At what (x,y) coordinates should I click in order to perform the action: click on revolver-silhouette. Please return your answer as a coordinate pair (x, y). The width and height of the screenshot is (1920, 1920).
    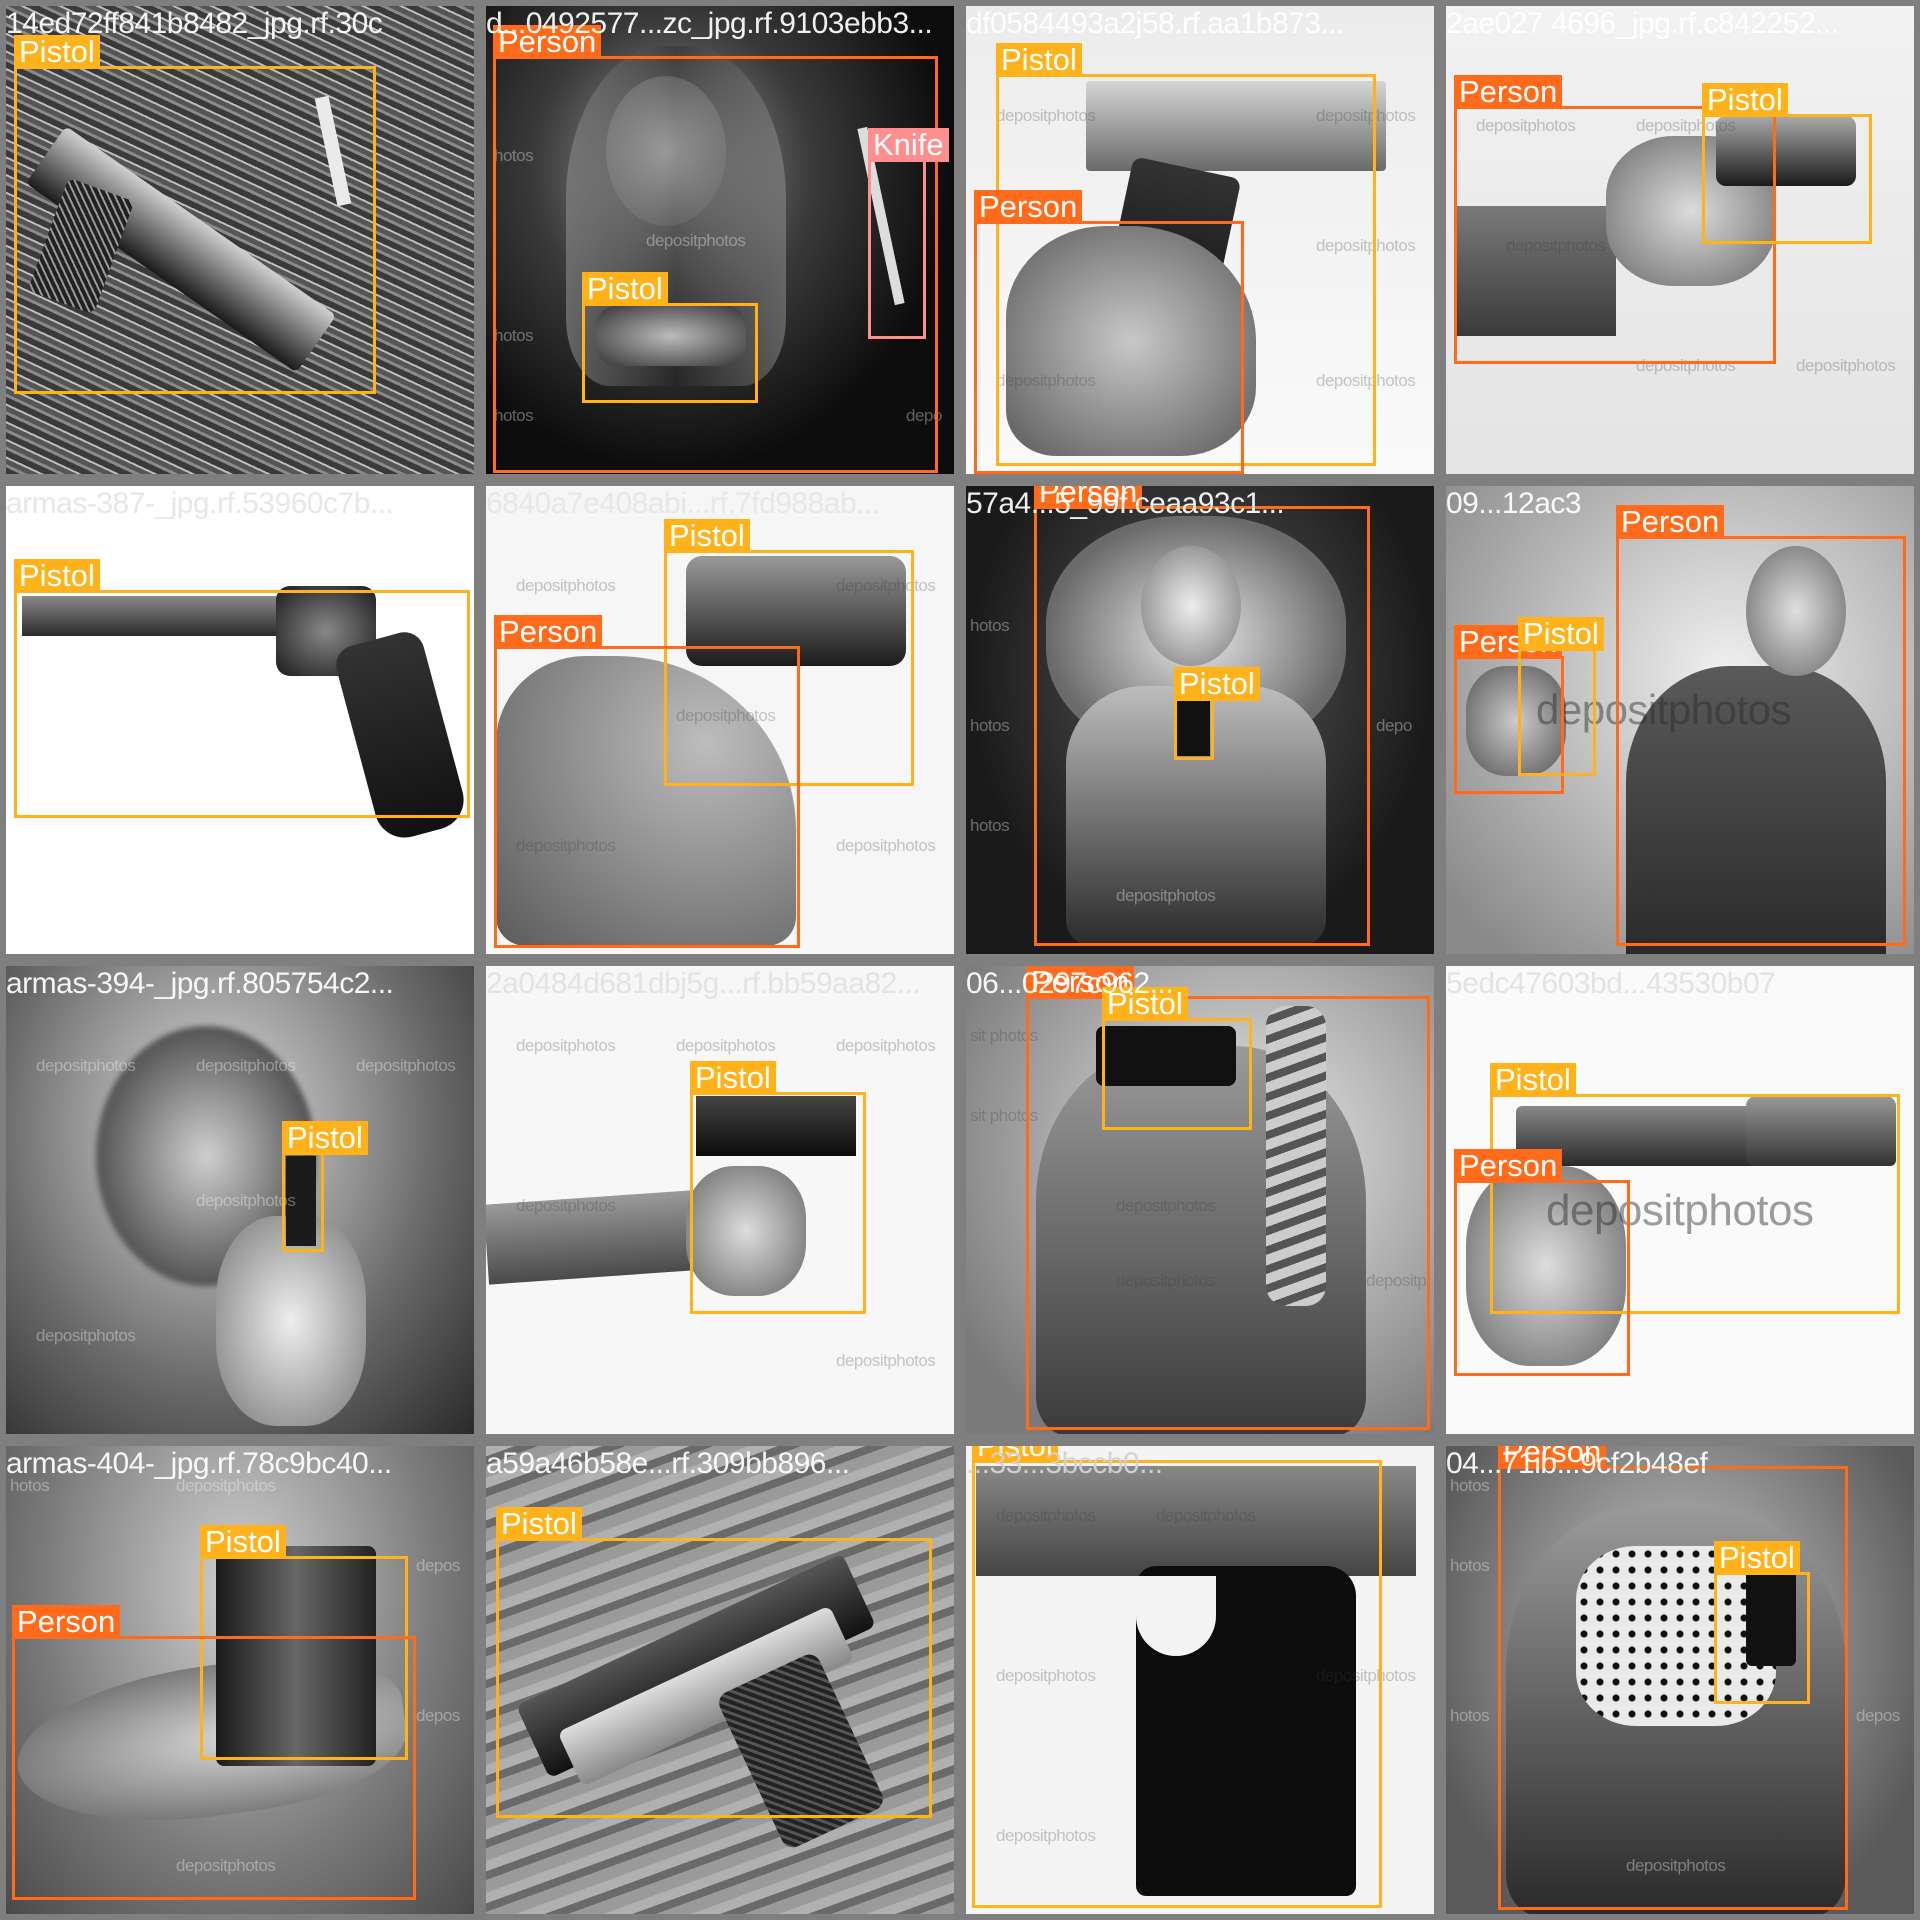
    Looking at the image, I should click on (1786, 151).